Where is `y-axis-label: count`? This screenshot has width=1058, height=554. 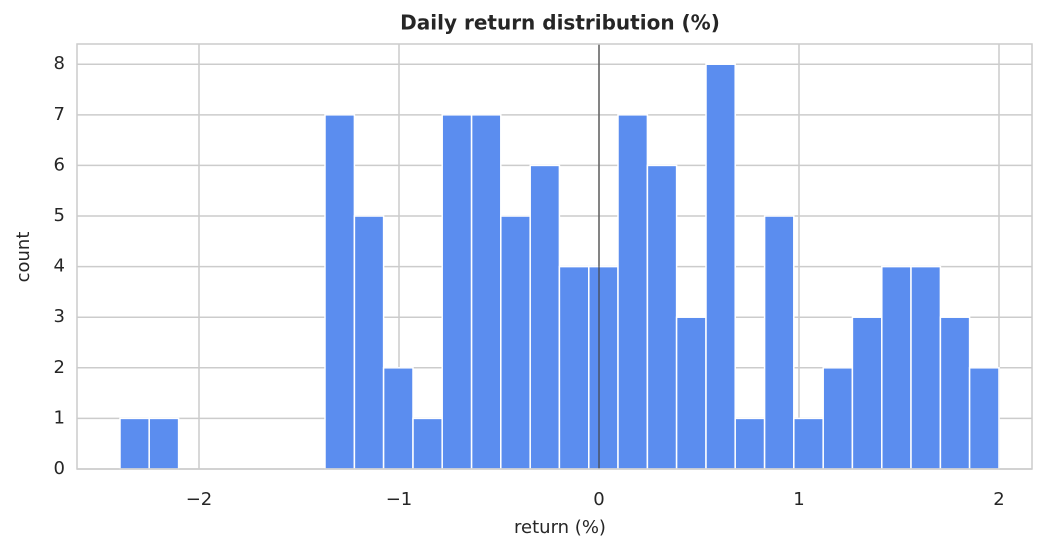 y-axis-label: count is located at coordinates (23, 257).